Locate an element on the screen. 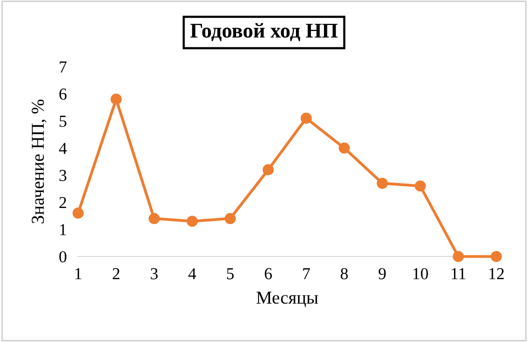 The height and width of the screenshot is (342, 528). x-tick-label: 9 is located at coordinates (382, 274).